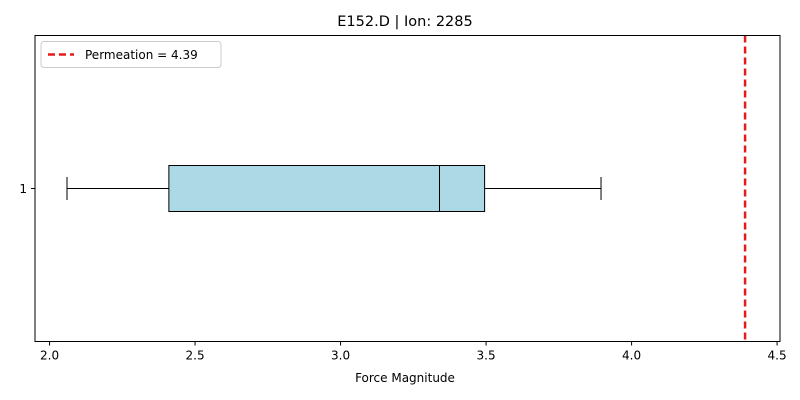  I want to click on legend-frame, so click(131, 54).